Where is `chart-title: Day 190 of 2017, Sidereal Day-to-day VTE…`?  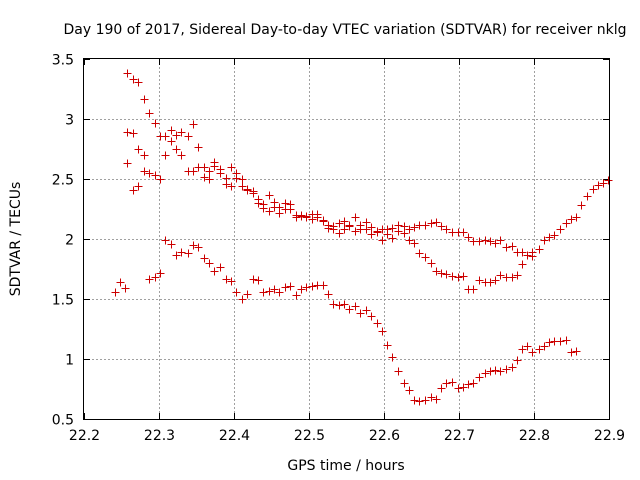 chart-title: Day 190 of 2017, Sidereal Day-to-day VTE… is located at coordinates (345, 30).